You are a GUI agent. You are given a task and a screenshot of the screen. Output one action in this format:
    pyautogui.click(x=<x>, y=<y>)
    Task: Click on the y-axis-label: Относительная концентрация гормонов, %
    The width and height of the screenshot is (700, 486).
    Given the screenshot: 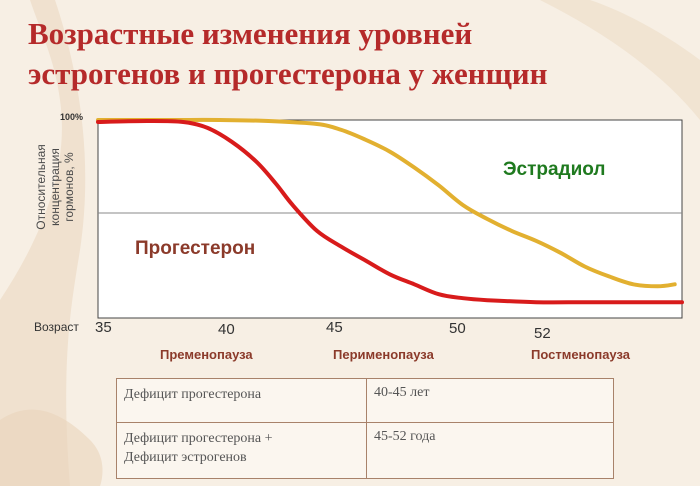 What is the action you would take?
    pyautogui.click(x=55, y=187)
    